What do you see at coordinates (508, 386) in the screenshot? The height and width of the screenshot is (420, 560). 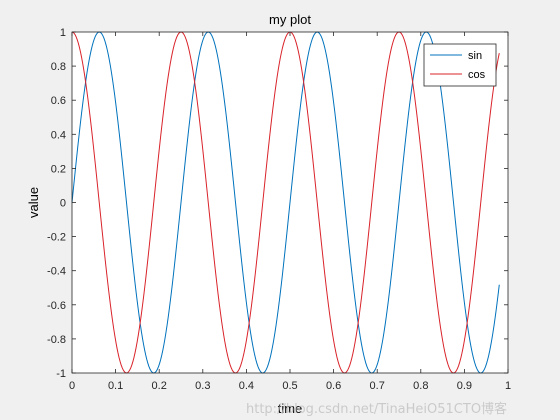 I see `x-tick-label: 1` at bounding box center [508, 386].